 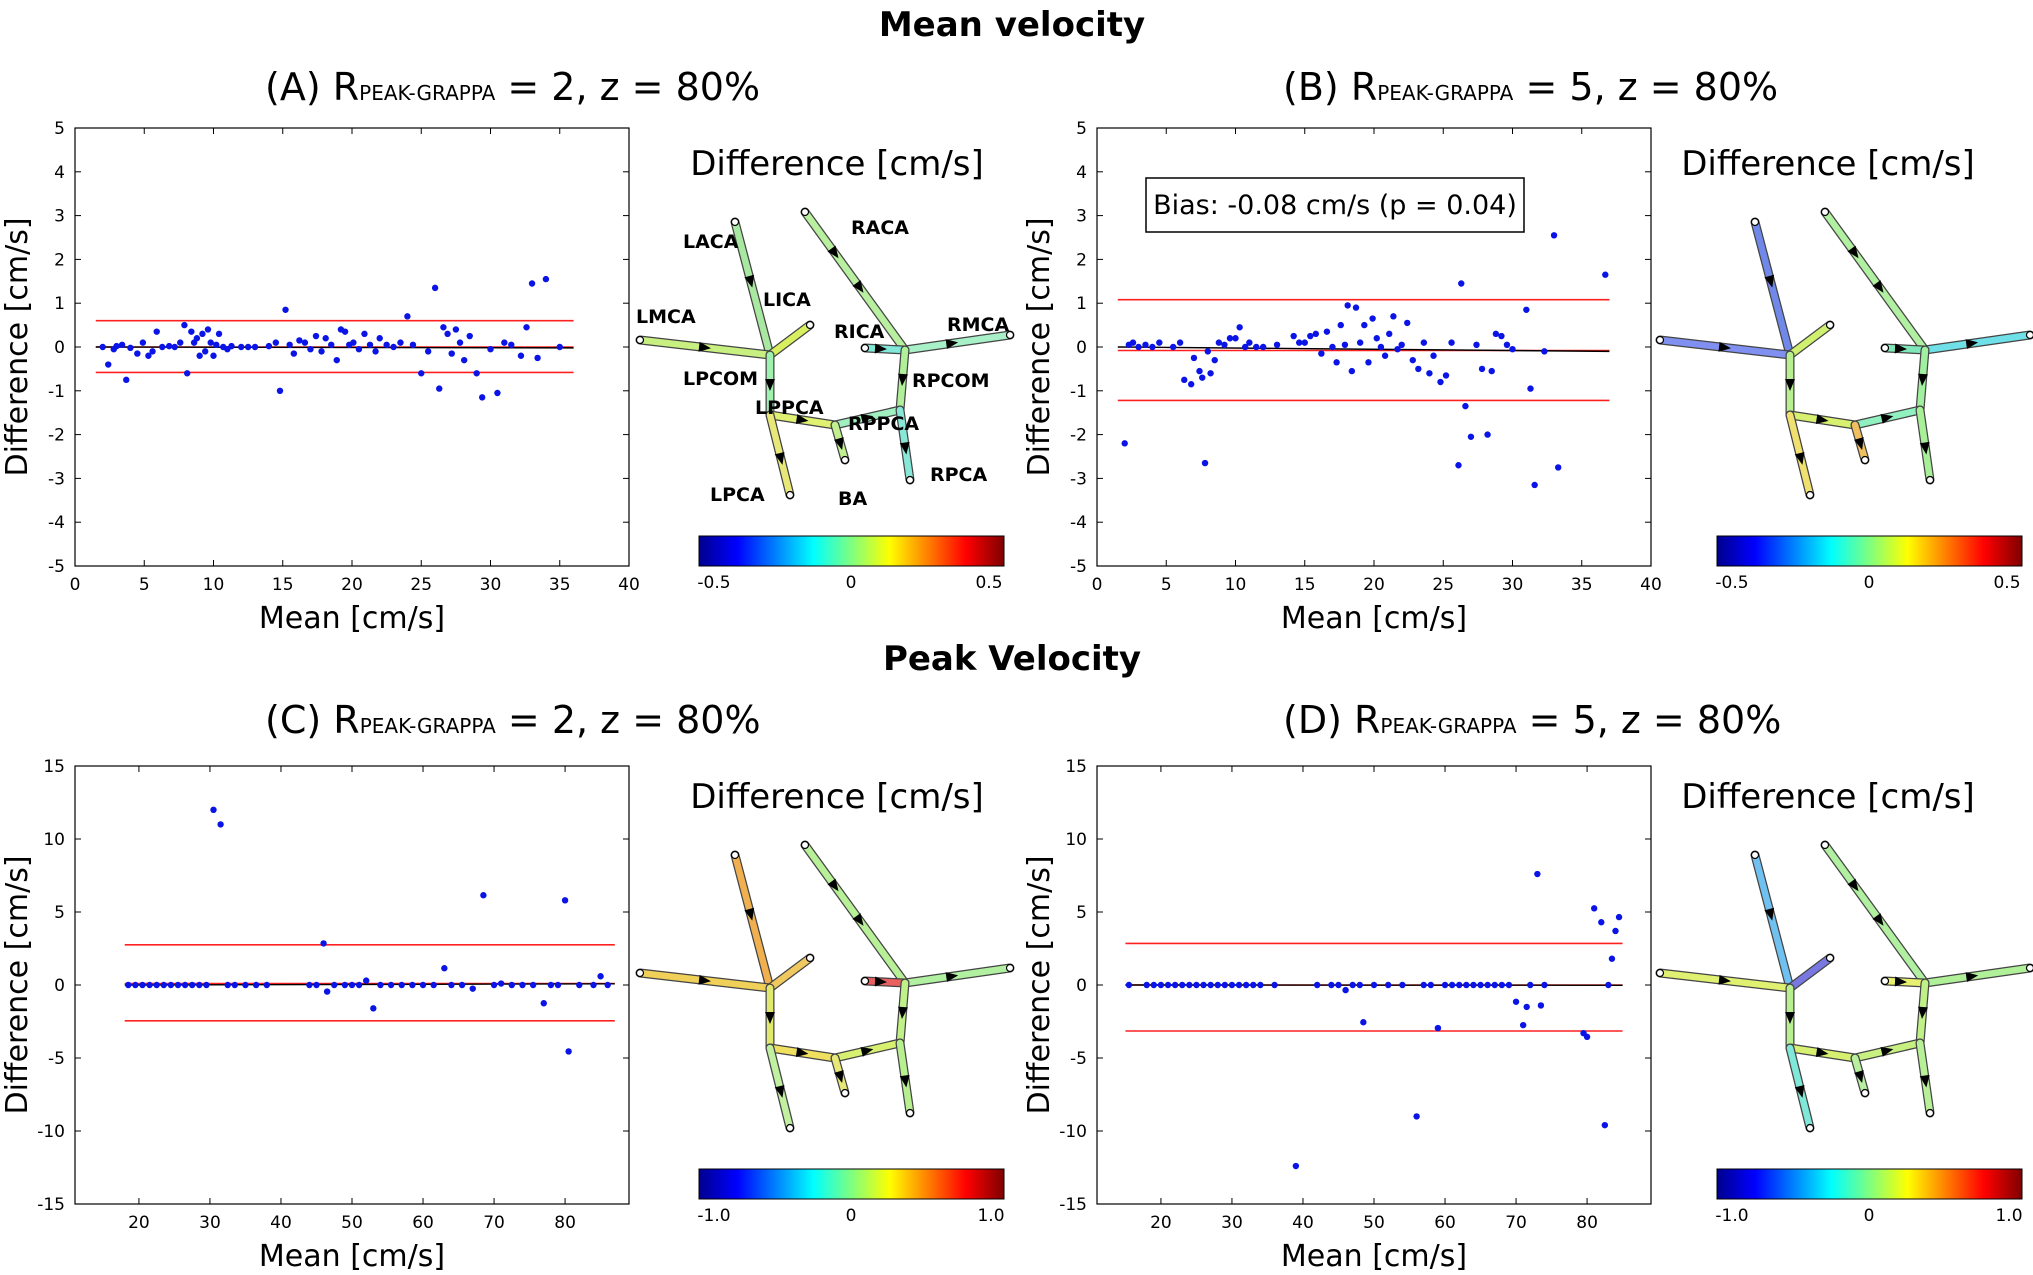 What do you see at coordinates (851, 583) in the screenshot?
I see `colorbar-tick: 0` at bounding box center [851, 583].